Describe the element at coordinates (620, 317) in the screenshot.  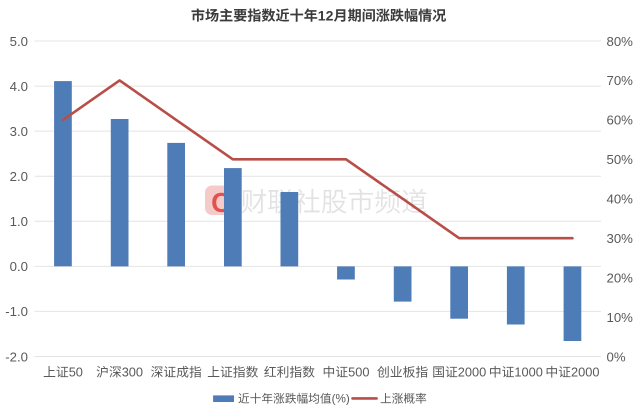
I see `svg-text: 10%` at that location.